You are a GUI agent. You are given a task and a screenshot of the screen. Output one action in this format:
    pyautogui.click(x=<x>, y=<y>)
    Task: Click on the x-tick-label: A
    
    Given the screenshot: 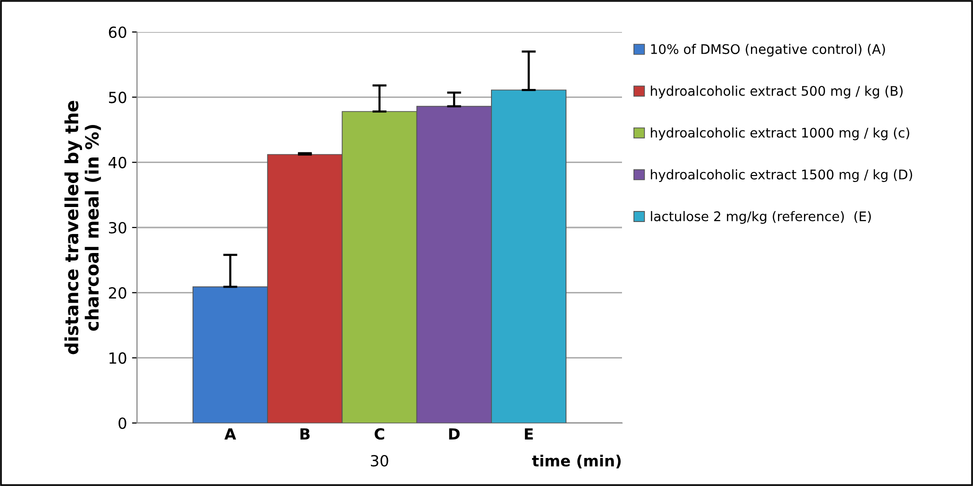 What is the action you would take?
    pyautogui.click(x=230, y=434)
    